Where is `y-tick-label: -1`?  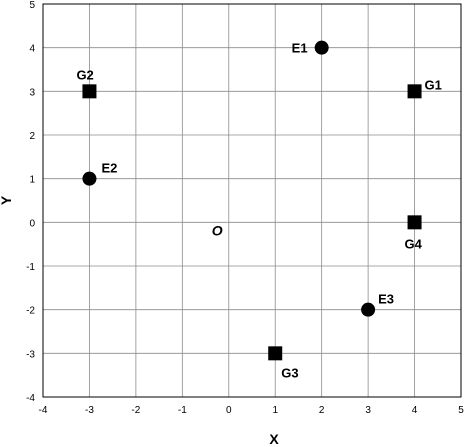 y-tick-label: -1 is located at coordinates (30, 267).